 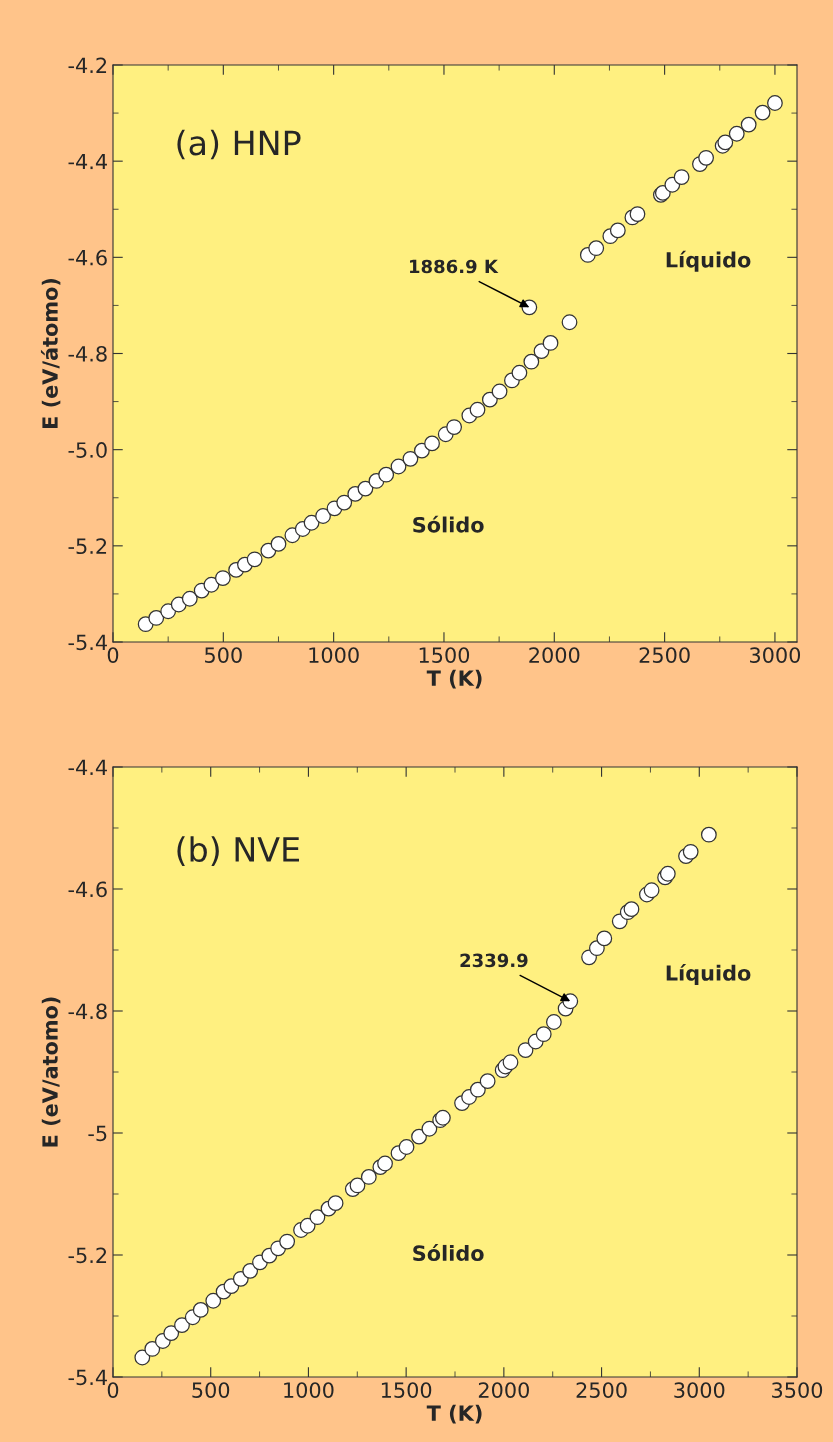 What do you see at coordinates (87, 65) in the screenshot?
I see `y-tick-label: -4.2` at bounding box center [87, 65].